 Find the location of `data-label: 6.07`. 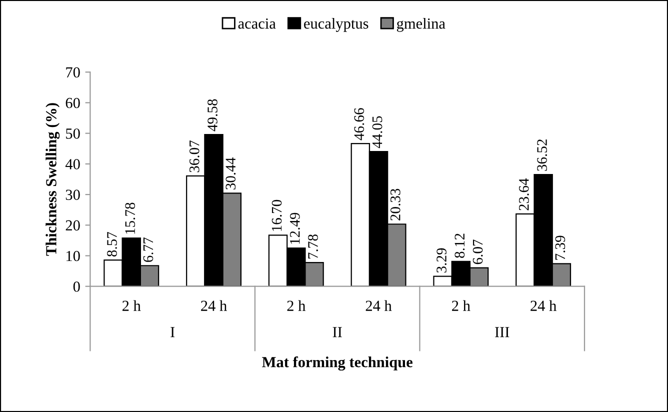

data-label: 6.07 is located at coordinates (477, 252).